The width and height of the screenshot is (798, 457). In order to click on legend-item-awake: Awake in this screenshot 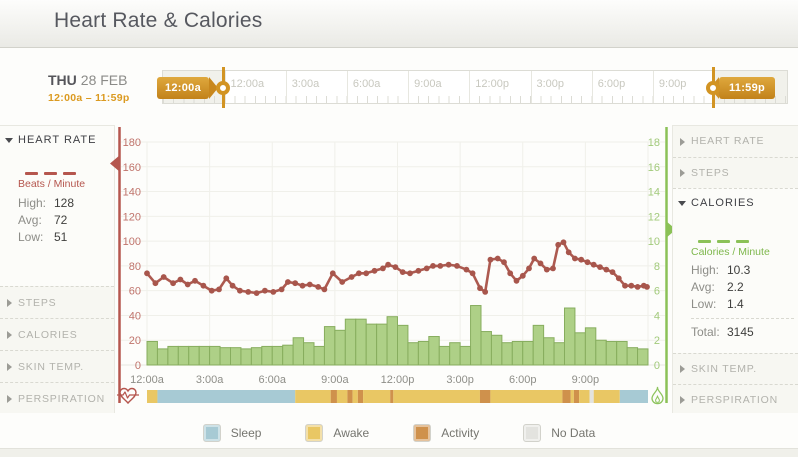, I will do `click(337, 433)`.